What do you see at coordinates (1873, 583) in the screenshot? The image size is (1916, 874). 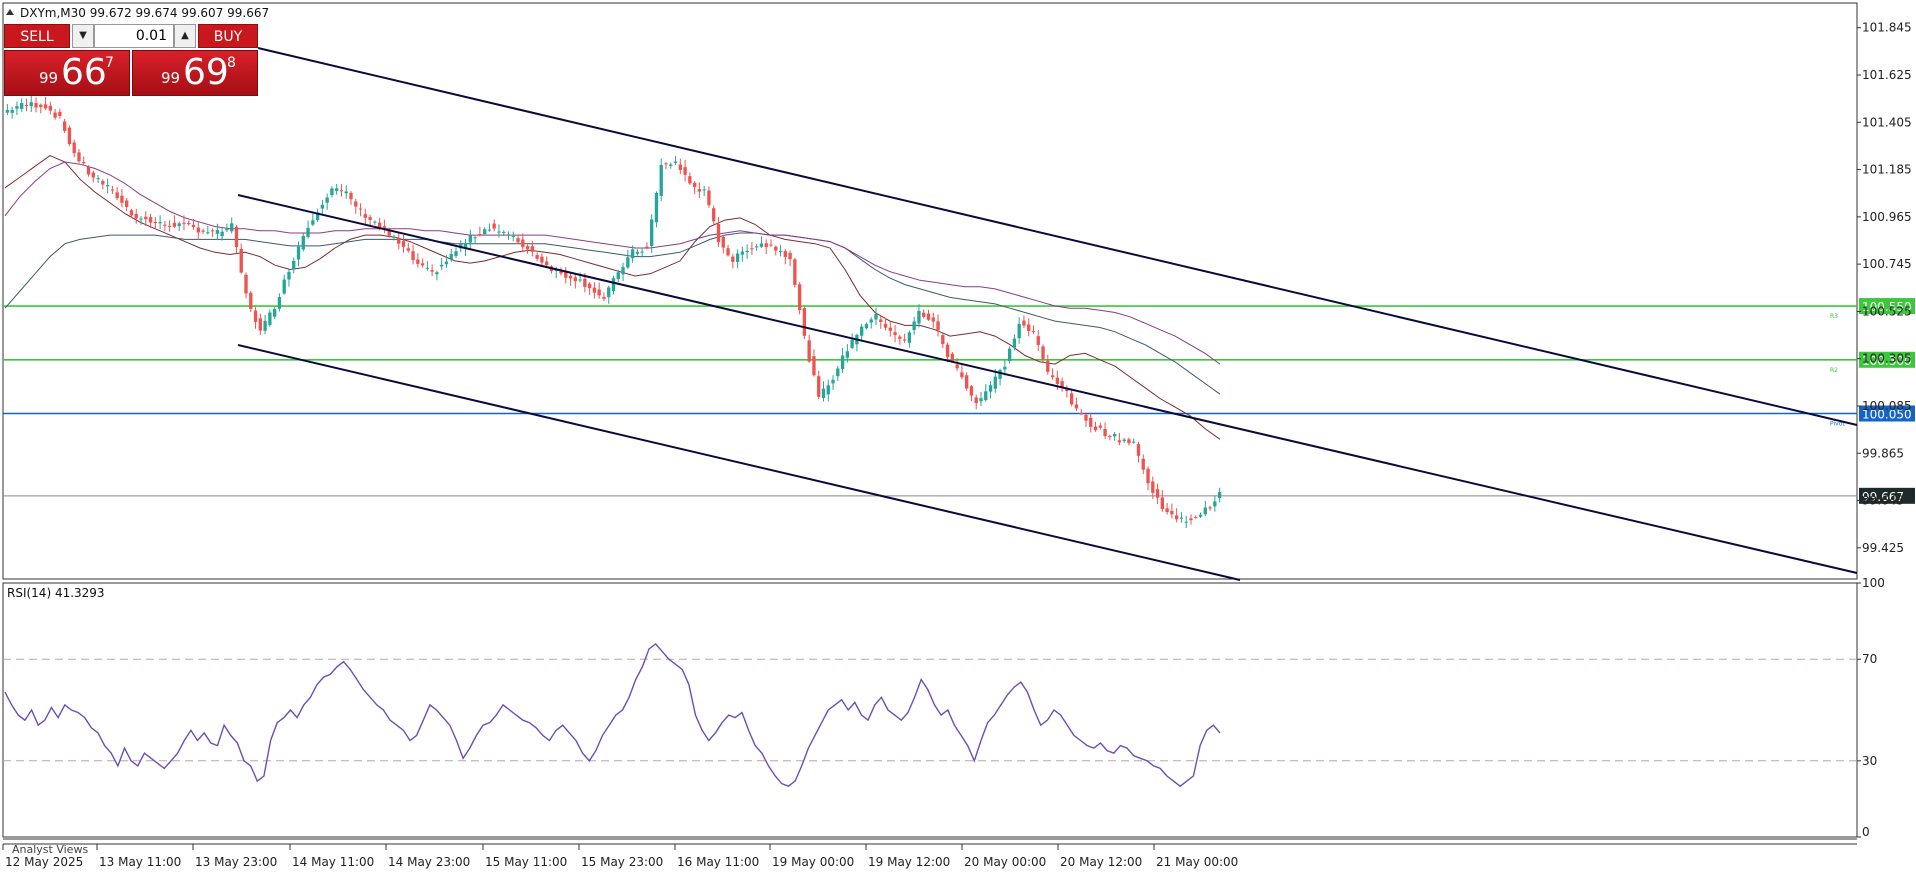 I see `rsi-axis-label: 100` at bounding box center [1873, 583].